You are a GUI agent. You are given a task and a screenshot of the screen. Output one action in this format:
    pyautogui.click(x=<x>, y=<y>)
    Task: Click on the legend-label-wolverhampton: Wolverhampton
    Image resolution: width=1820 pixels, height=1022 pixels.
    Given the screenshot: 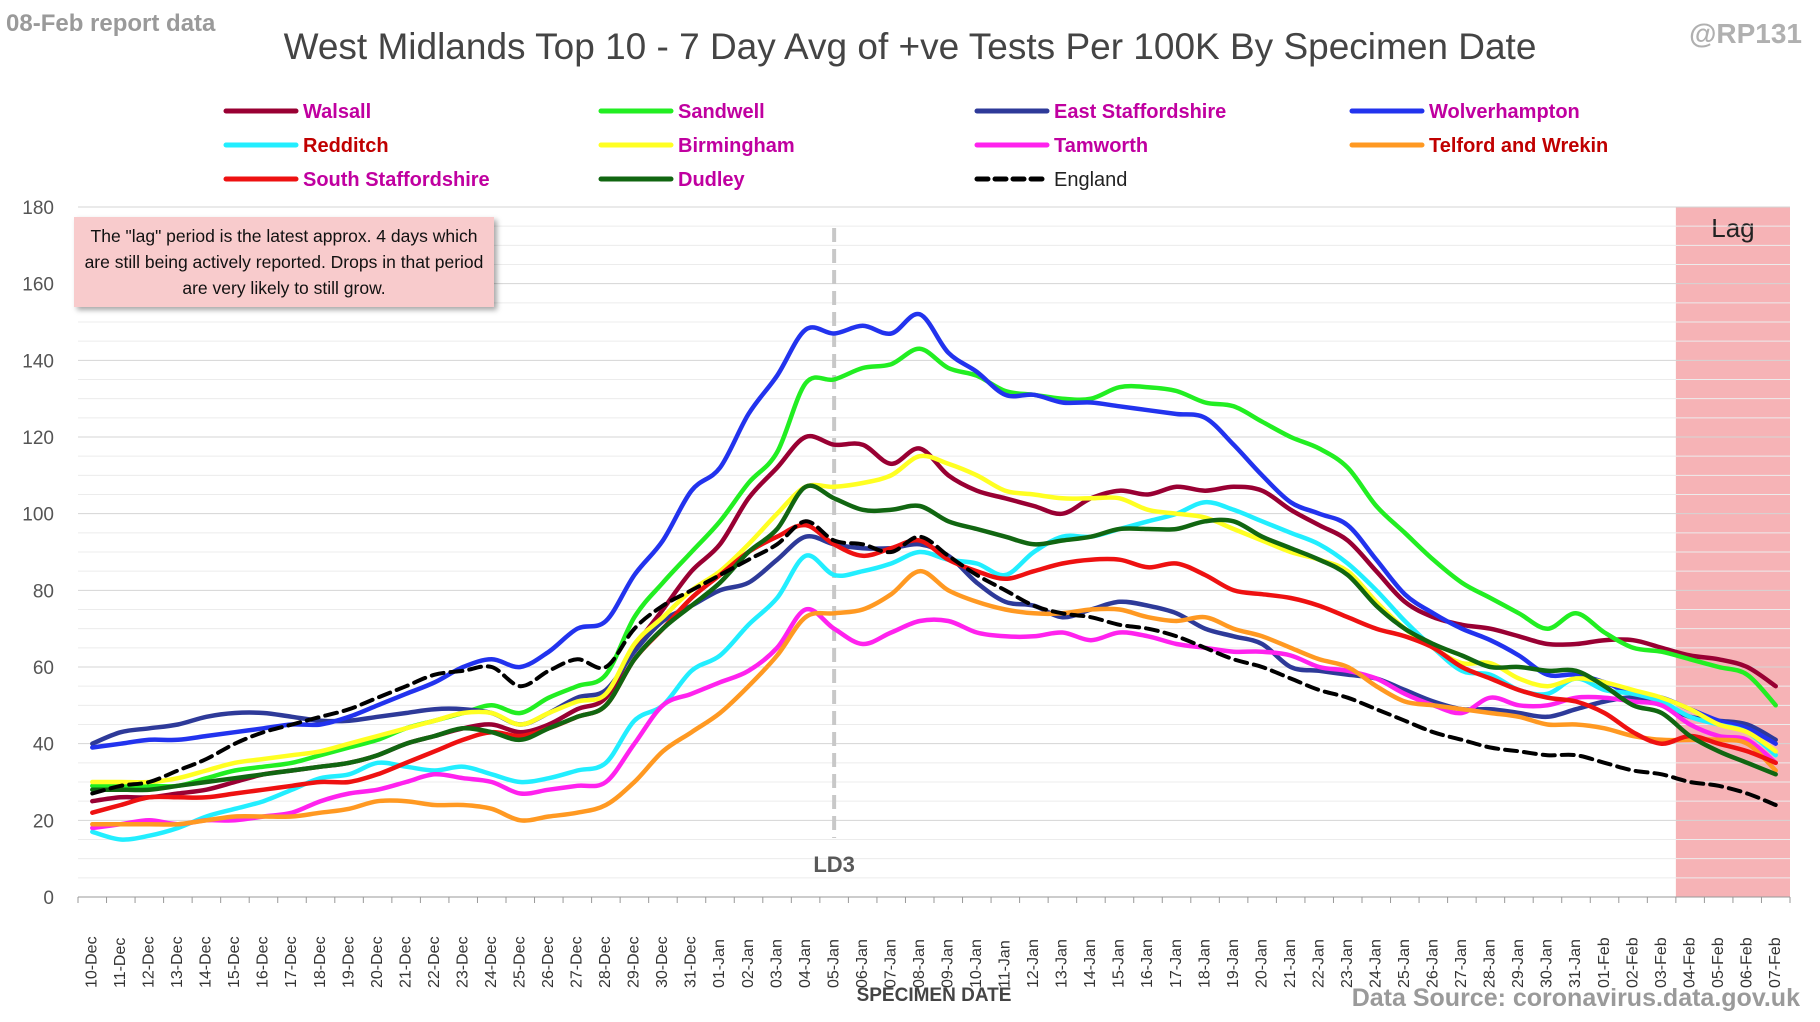 What is the action you would take?
    pyautogui.click(x=1504, y=112)
    